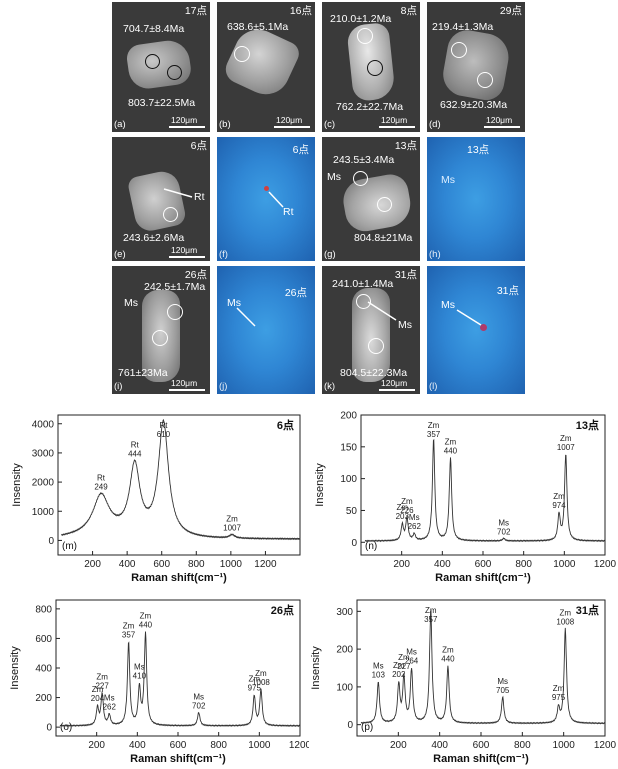 This screenshot has width=618, height=769. What do you see at coordinates (330, 124) in the screenshot?
I see `panel-letter: (c)` at bounding box center [330, 124].